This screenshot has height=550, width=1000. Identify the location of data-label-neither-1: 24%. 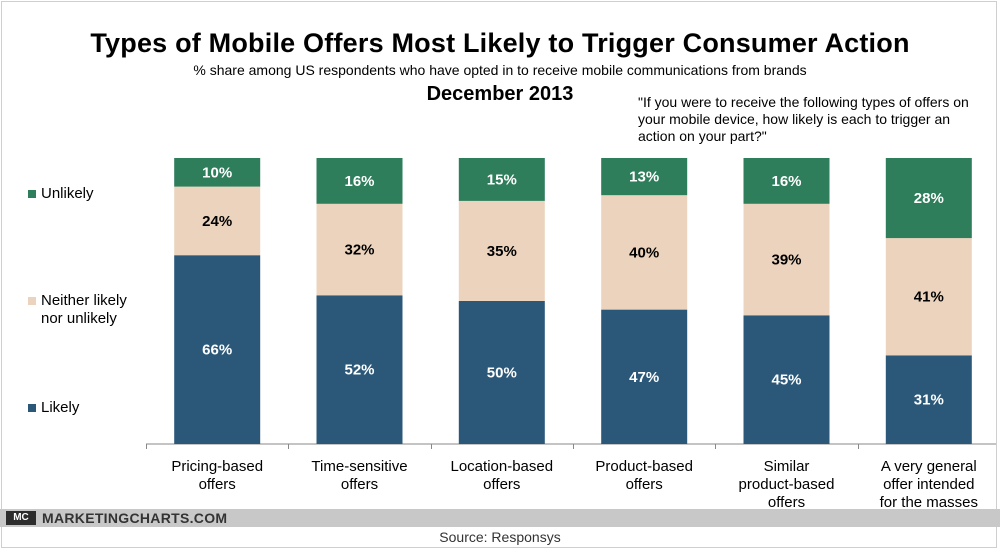
(217, 221).